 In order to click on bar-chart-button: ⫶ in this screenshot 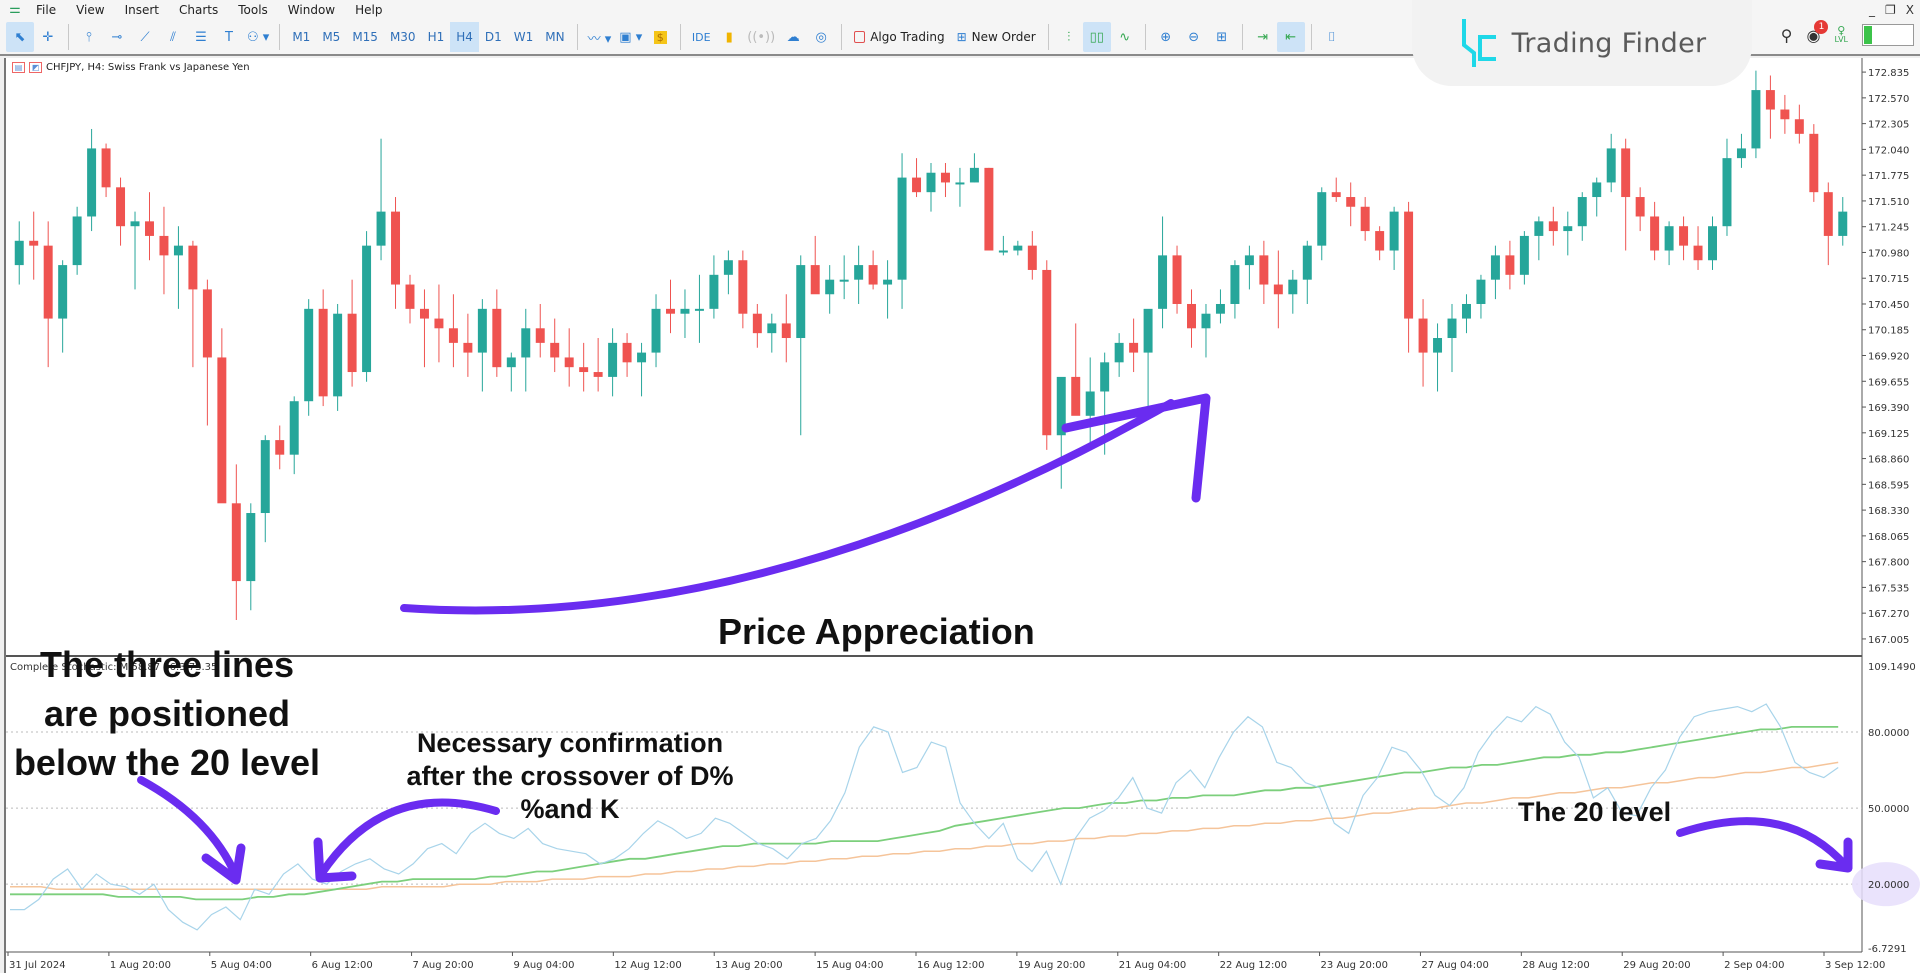, I will do `click(1069, 37)`.